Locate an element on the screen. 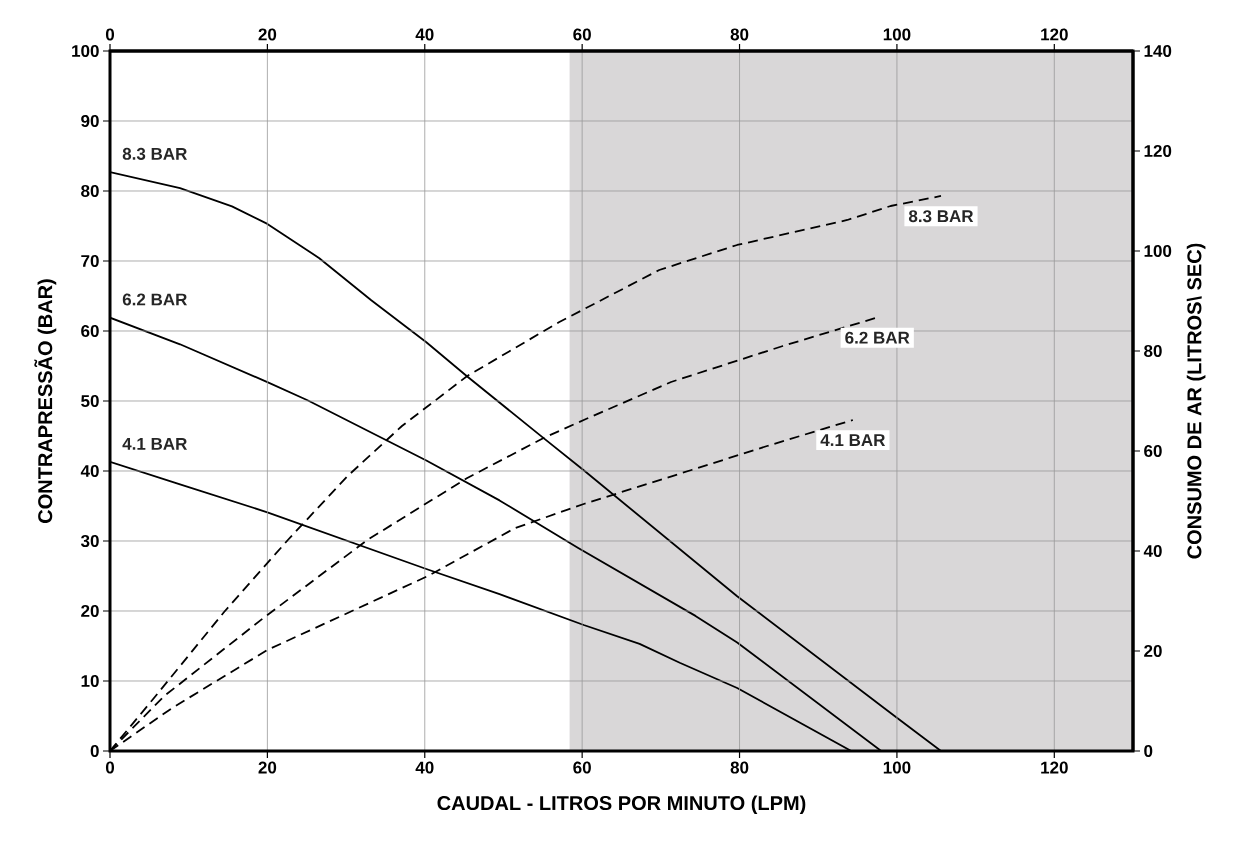 Image resolution: width=1255 pixels, height=843 pixels. x2-tick-label: 120 is located at coordinates (1054, 767).